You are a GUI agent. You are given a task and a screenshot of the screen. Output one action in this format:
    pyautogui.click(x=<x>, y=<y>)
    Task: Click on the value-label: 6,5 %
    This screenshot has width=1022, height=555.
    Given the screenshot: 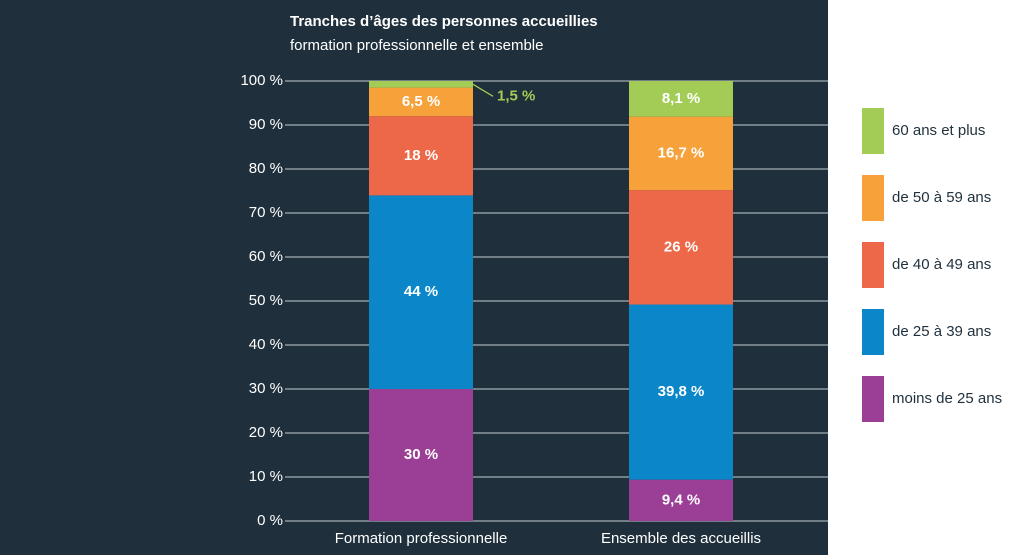 What is the action you would take?
    pyautogui.click(x=421, y=101)
    